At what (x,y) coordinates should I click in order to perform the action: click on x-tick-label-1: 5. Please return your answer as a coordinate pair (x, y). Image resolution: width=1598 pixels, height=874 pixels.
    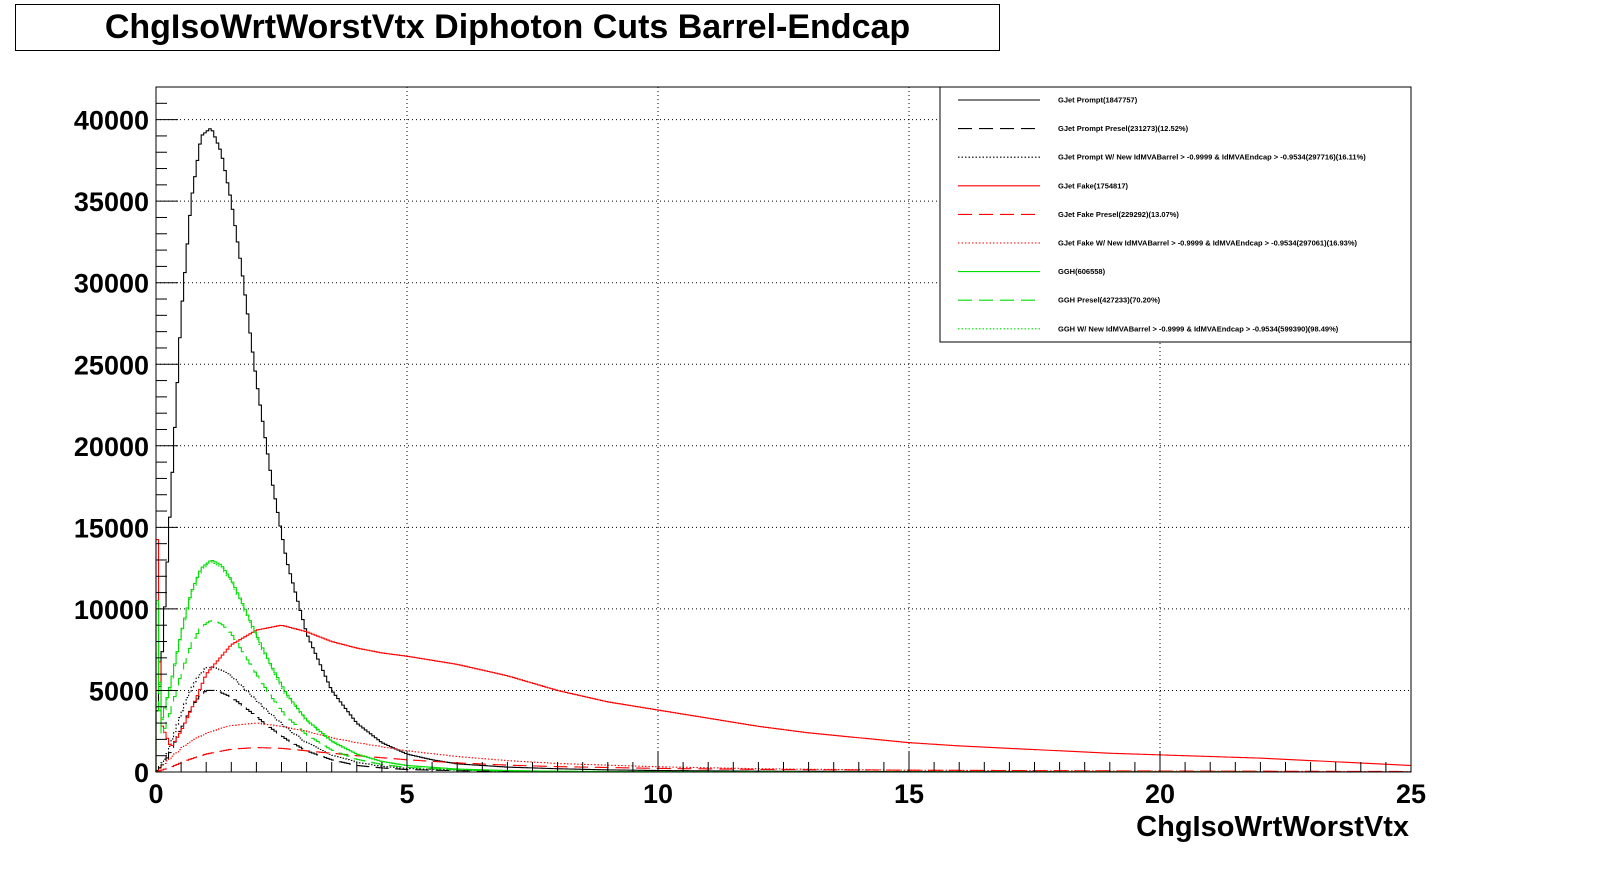
    Looking at the image, I should click on (406, 794).